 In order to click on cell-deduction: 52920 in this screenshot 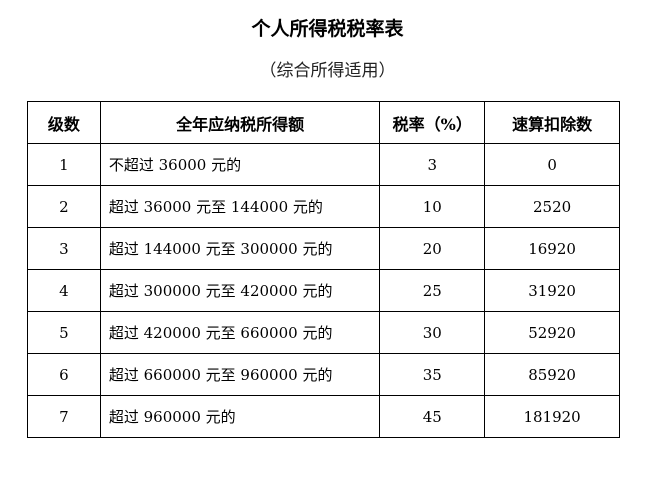, I will do `click(552, 332)`.